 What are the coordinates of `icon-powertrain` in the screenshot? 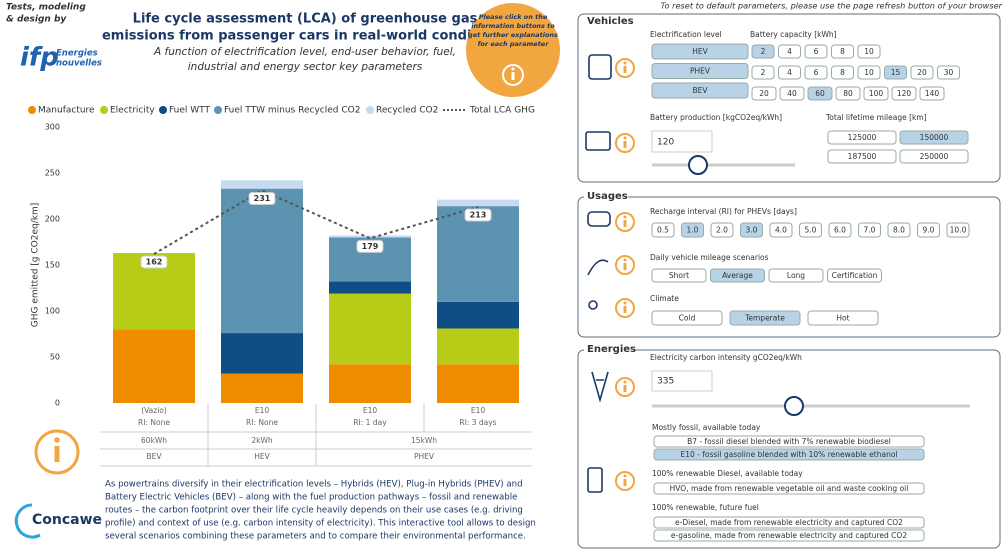 It's located at (600, 67).